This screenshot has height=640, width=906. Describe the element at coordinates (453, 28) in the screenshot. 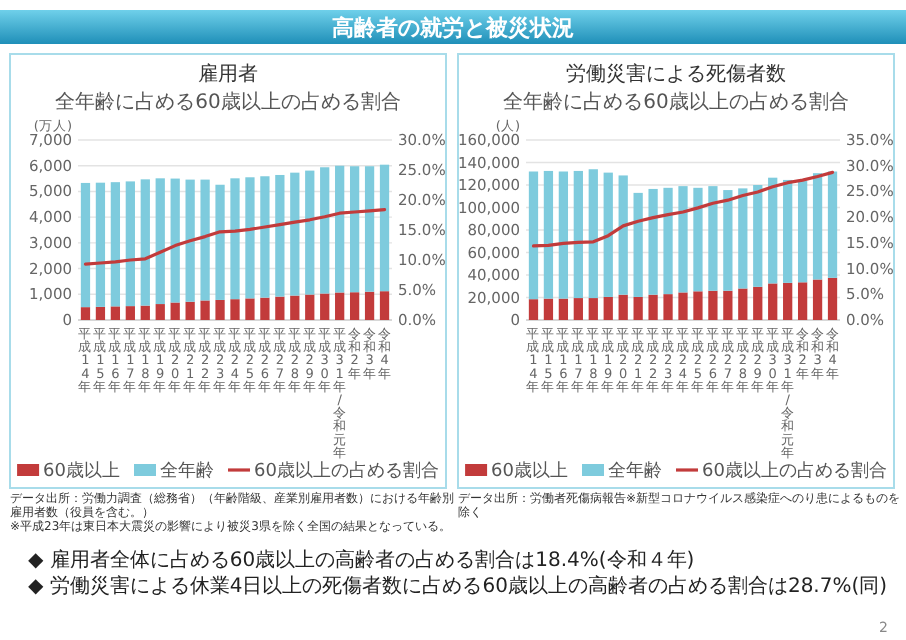

I see `text: 高齢者の就労と被災状況` at that location.